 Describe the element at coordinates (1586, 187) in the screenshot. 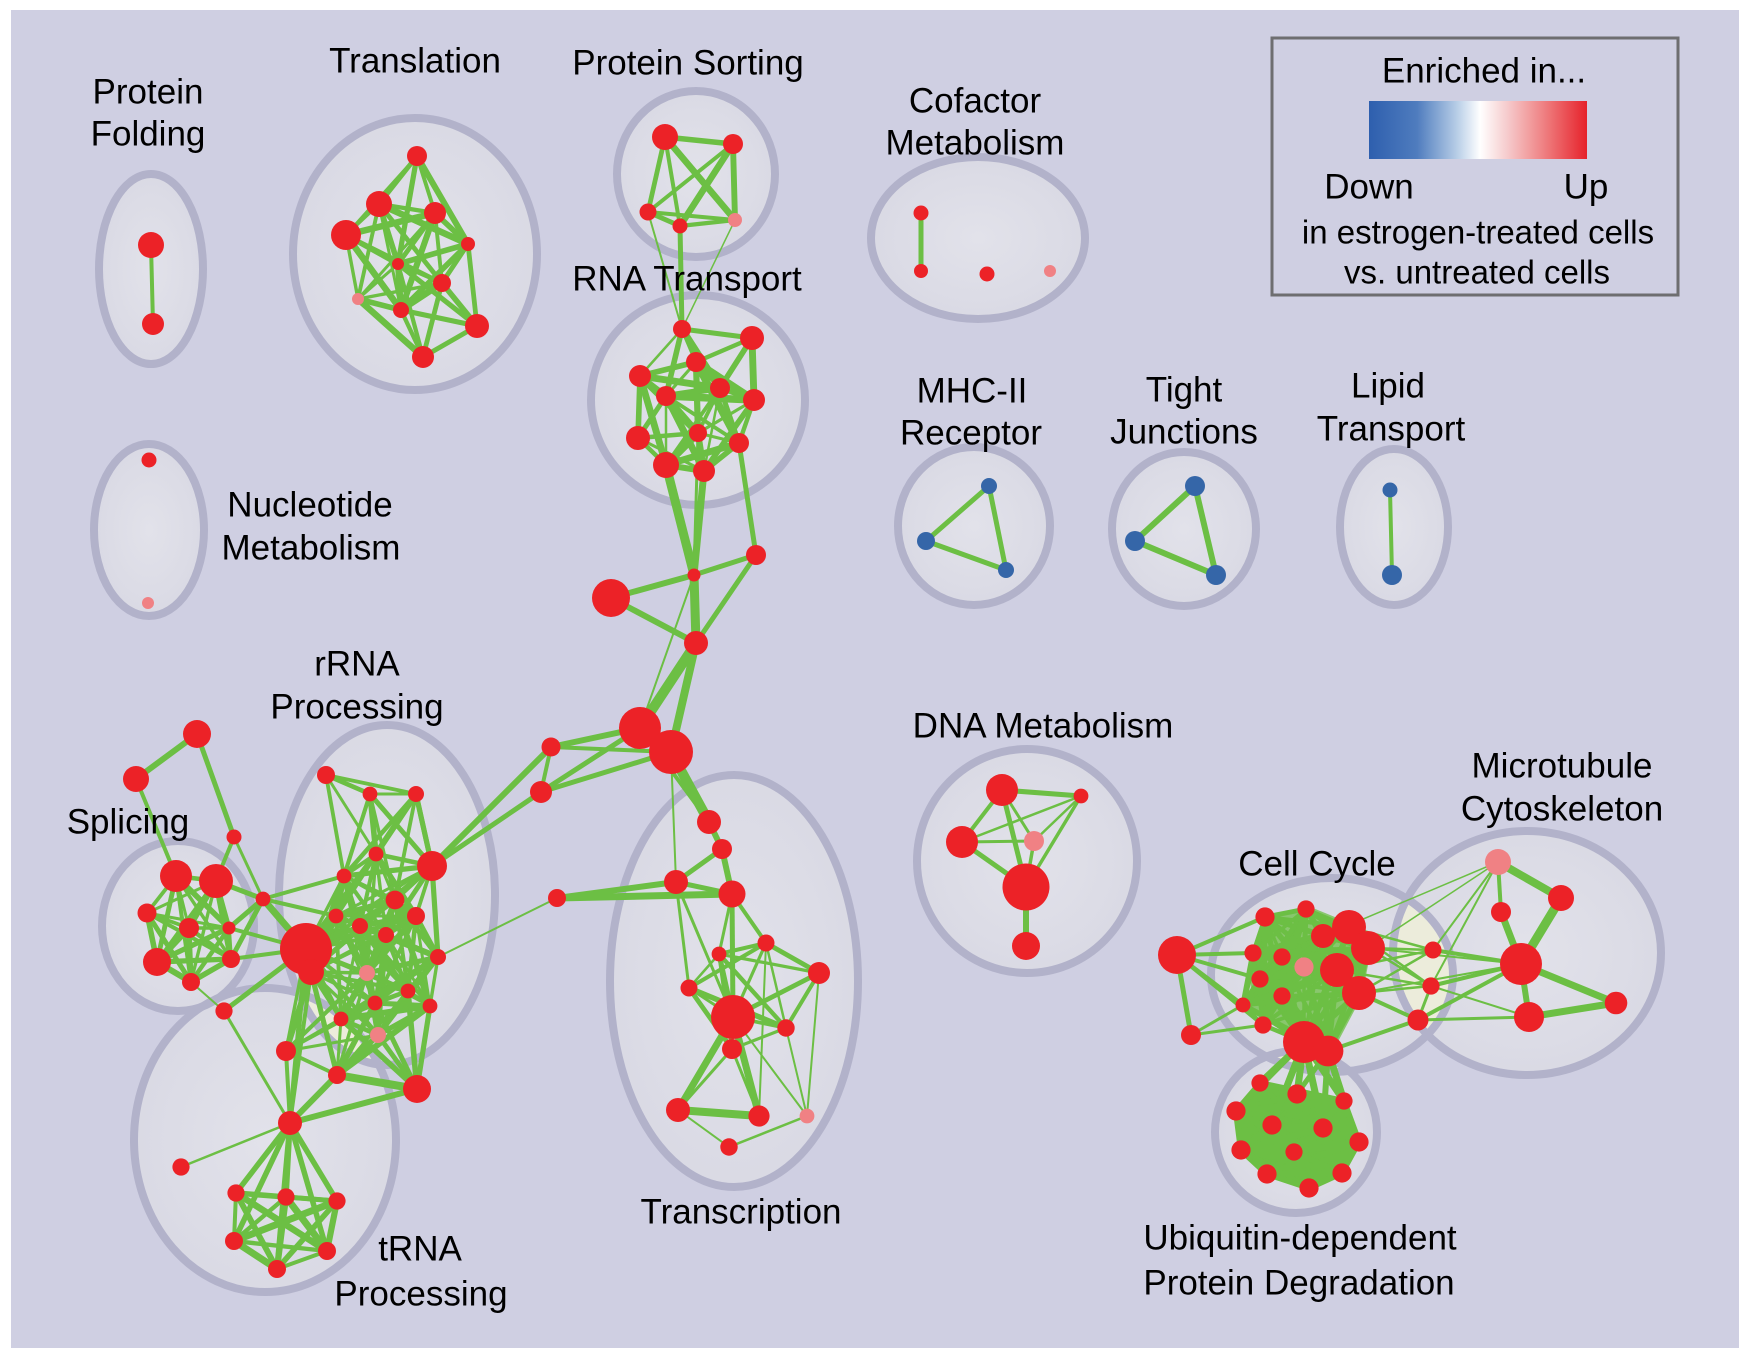

I see `svg-text: Up` at that location.